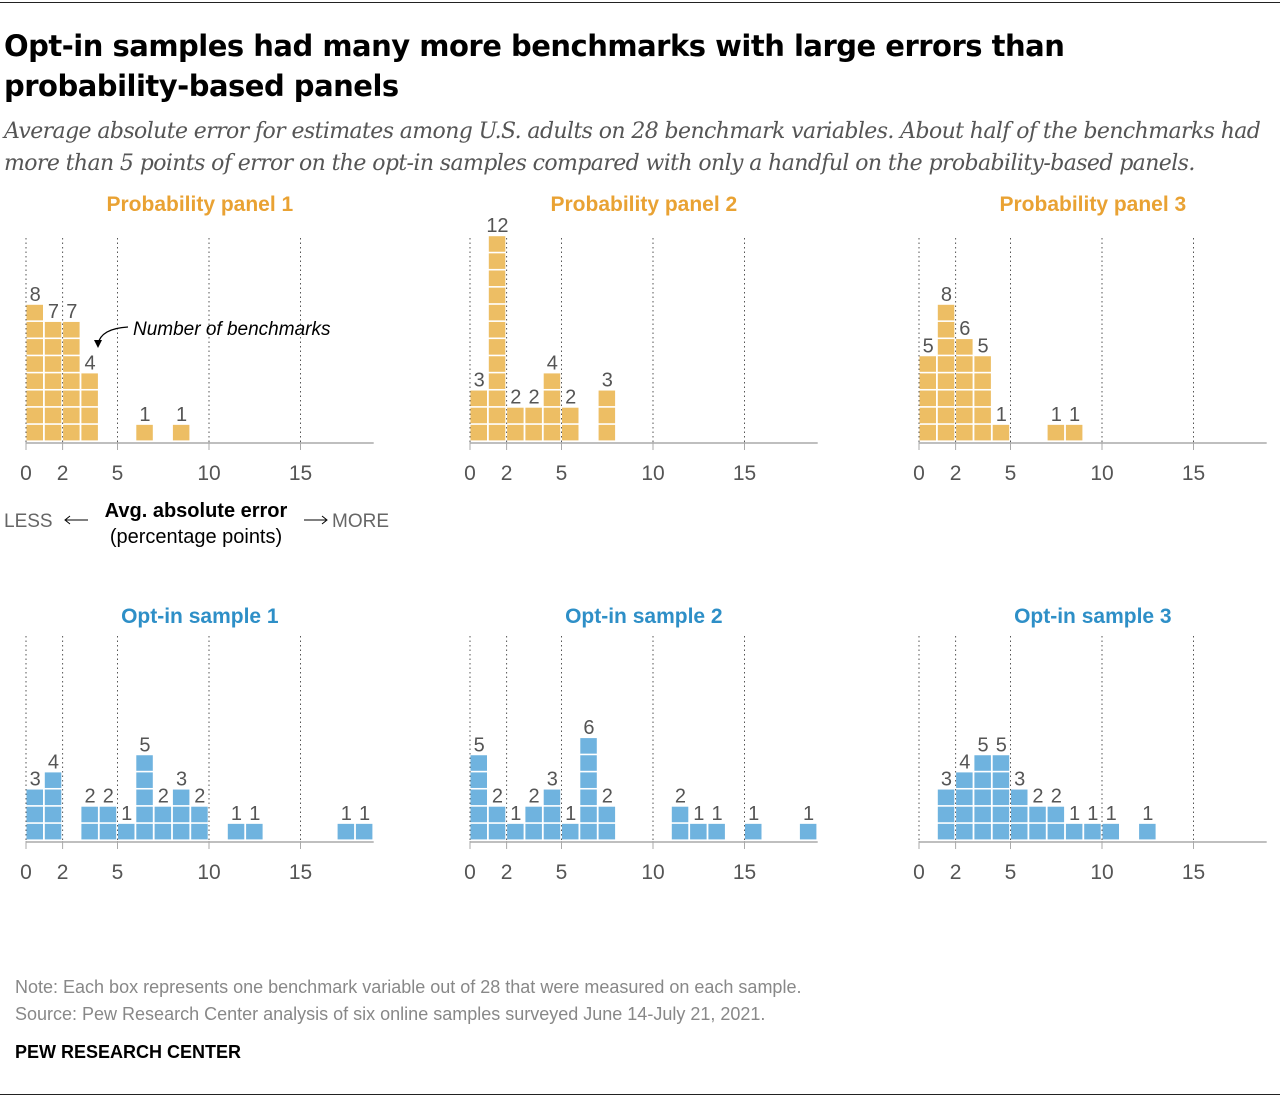  Describe the element at coordinates (71, 312) in the screenshot. I see `count-label: 7` at that location.